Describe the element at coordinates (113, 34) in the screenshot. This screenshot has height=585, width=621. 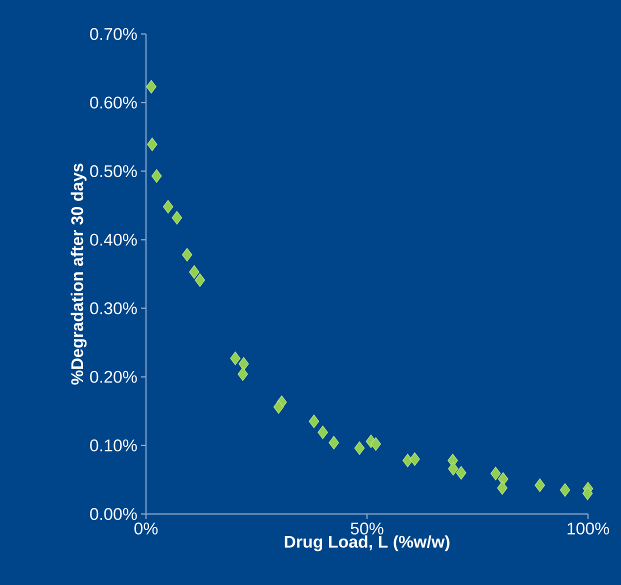
I see `y-tick-label: 0.70%` at that location.